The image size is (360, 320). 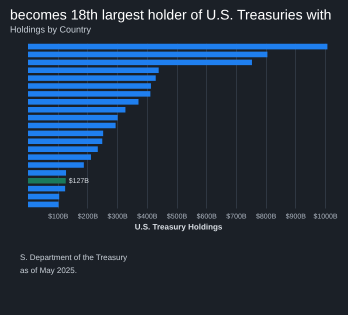 What do you see at coordinates (48, 270) in the screenshot?
I see `text: as of May 2025.` at bounding box center [48, 270].